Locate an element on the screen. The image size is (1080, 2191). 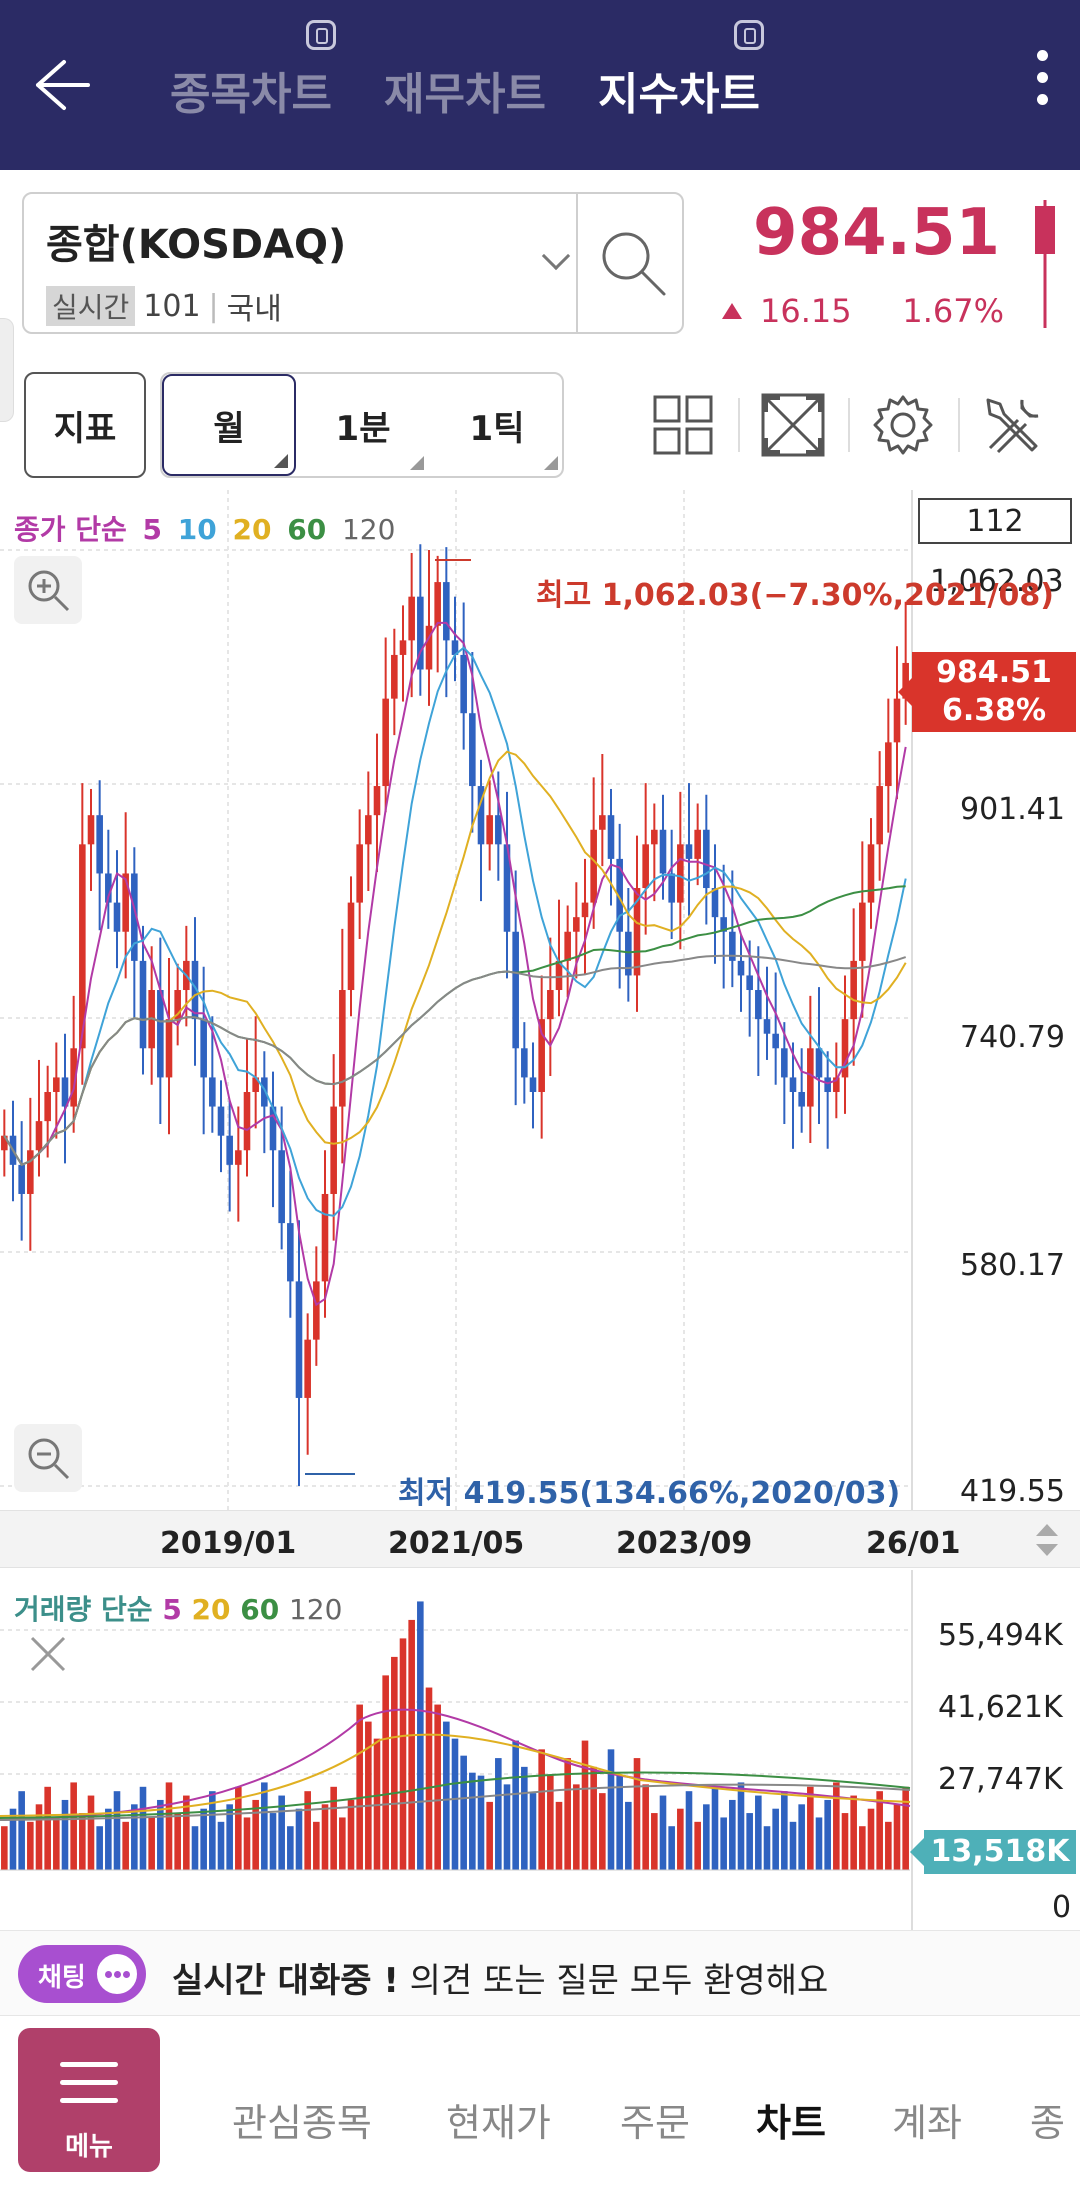
nav-item-account: 계좌 is located at coordinates (927, 2123).